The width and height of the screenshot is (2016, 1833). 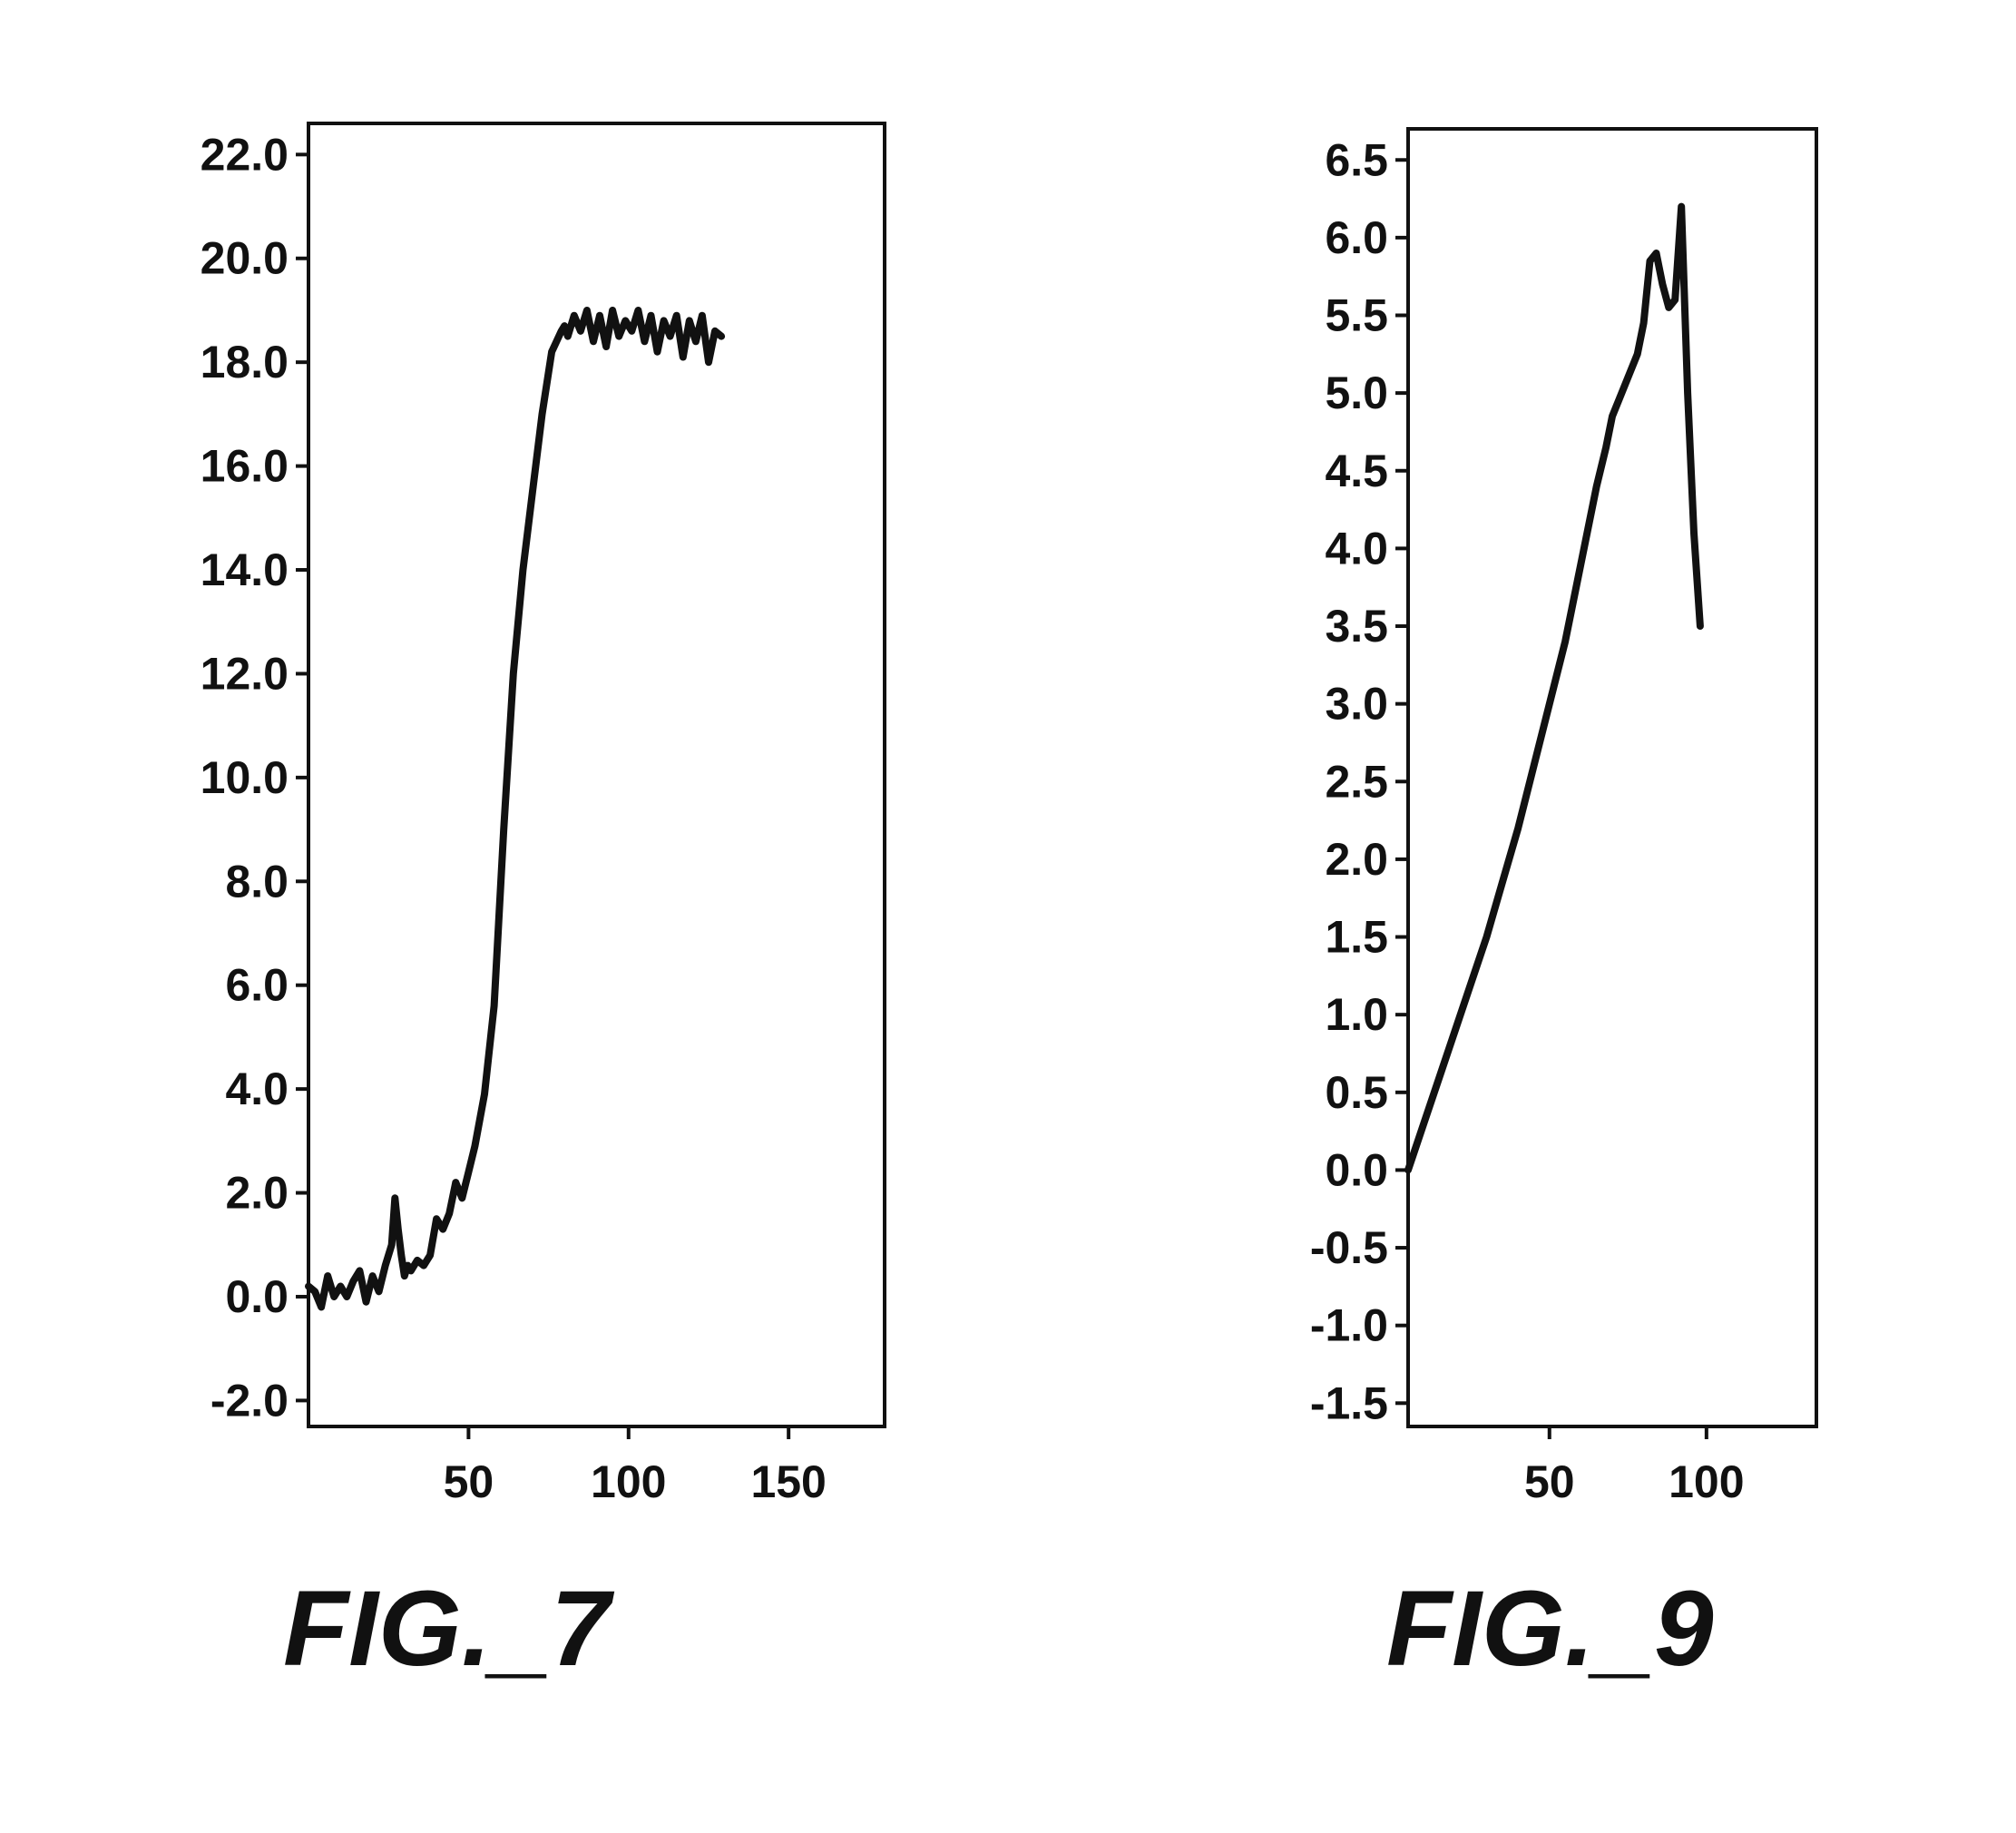 What do you see at coordinates (449, 1629) in the screenshot?
I see `figure-caption-fig-7: FIG._7` at bounding box center [449, 1629].